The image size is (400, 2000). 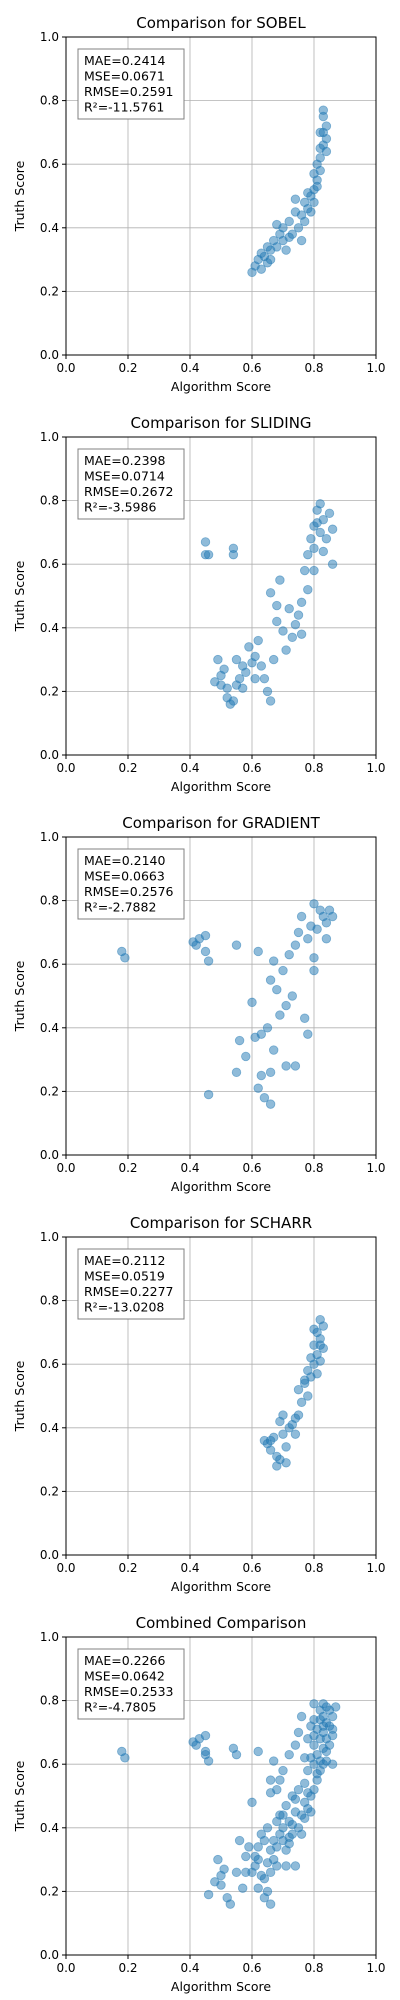 I want to click on x-tick-label: 0.0, so click(x=65, y=1568).